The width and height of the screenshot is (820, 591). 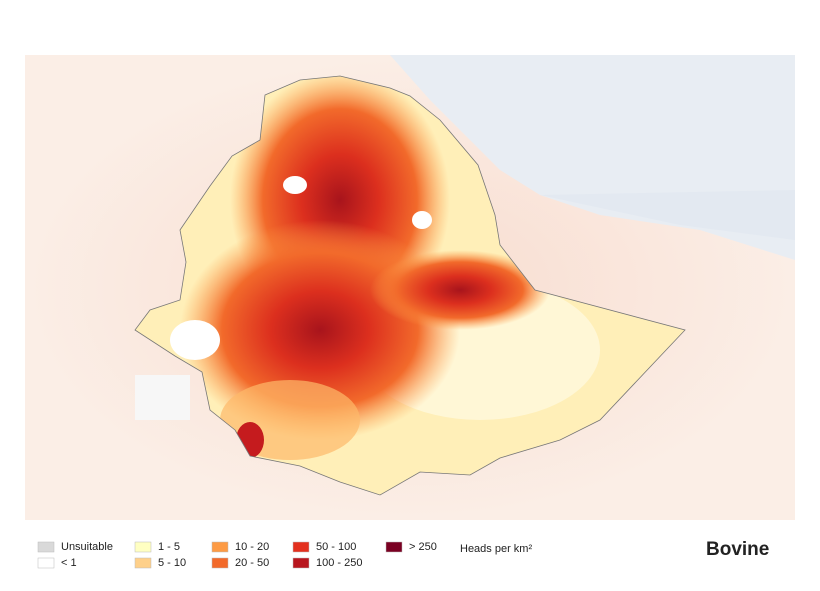 I want to click on legend-label: 20 - 50, so click(x=252, y=563).